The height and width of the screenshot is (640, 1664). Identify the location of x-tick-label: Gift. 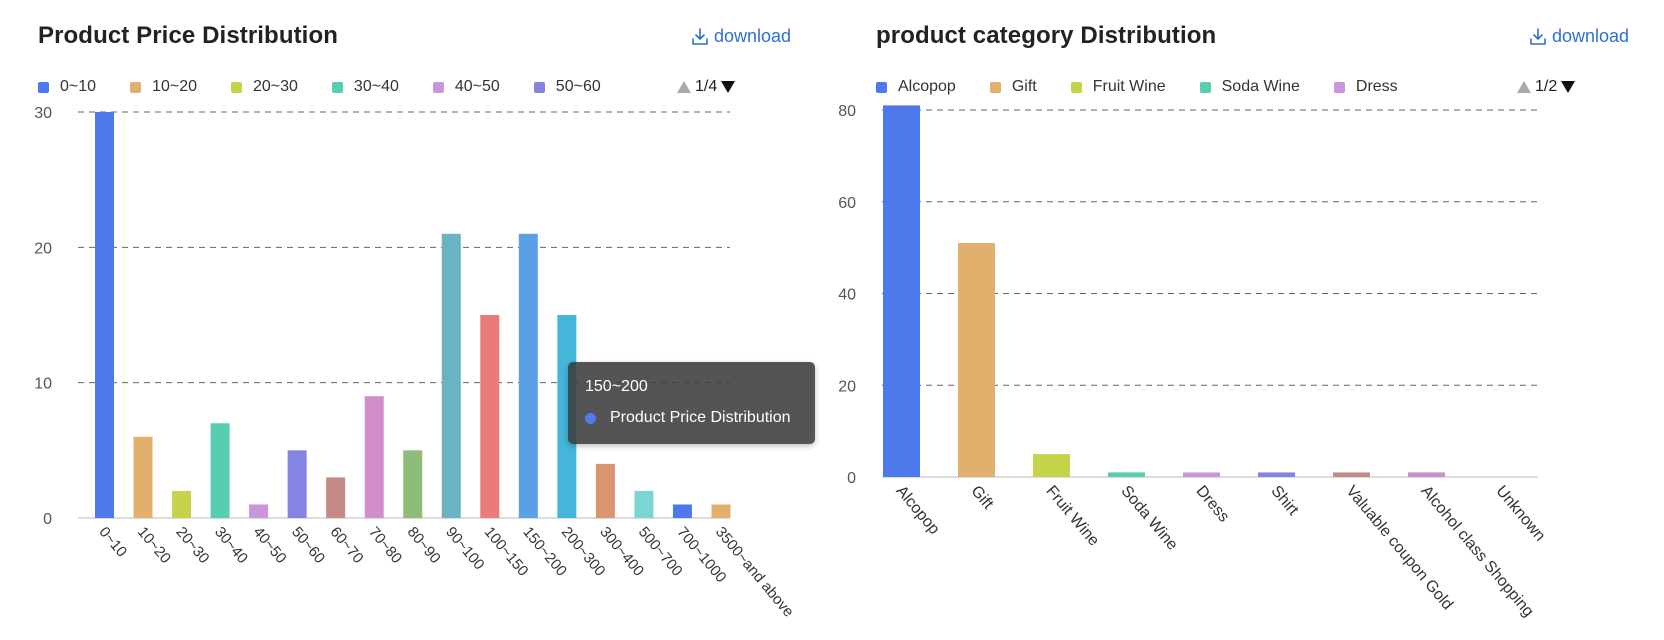
(981, 498).